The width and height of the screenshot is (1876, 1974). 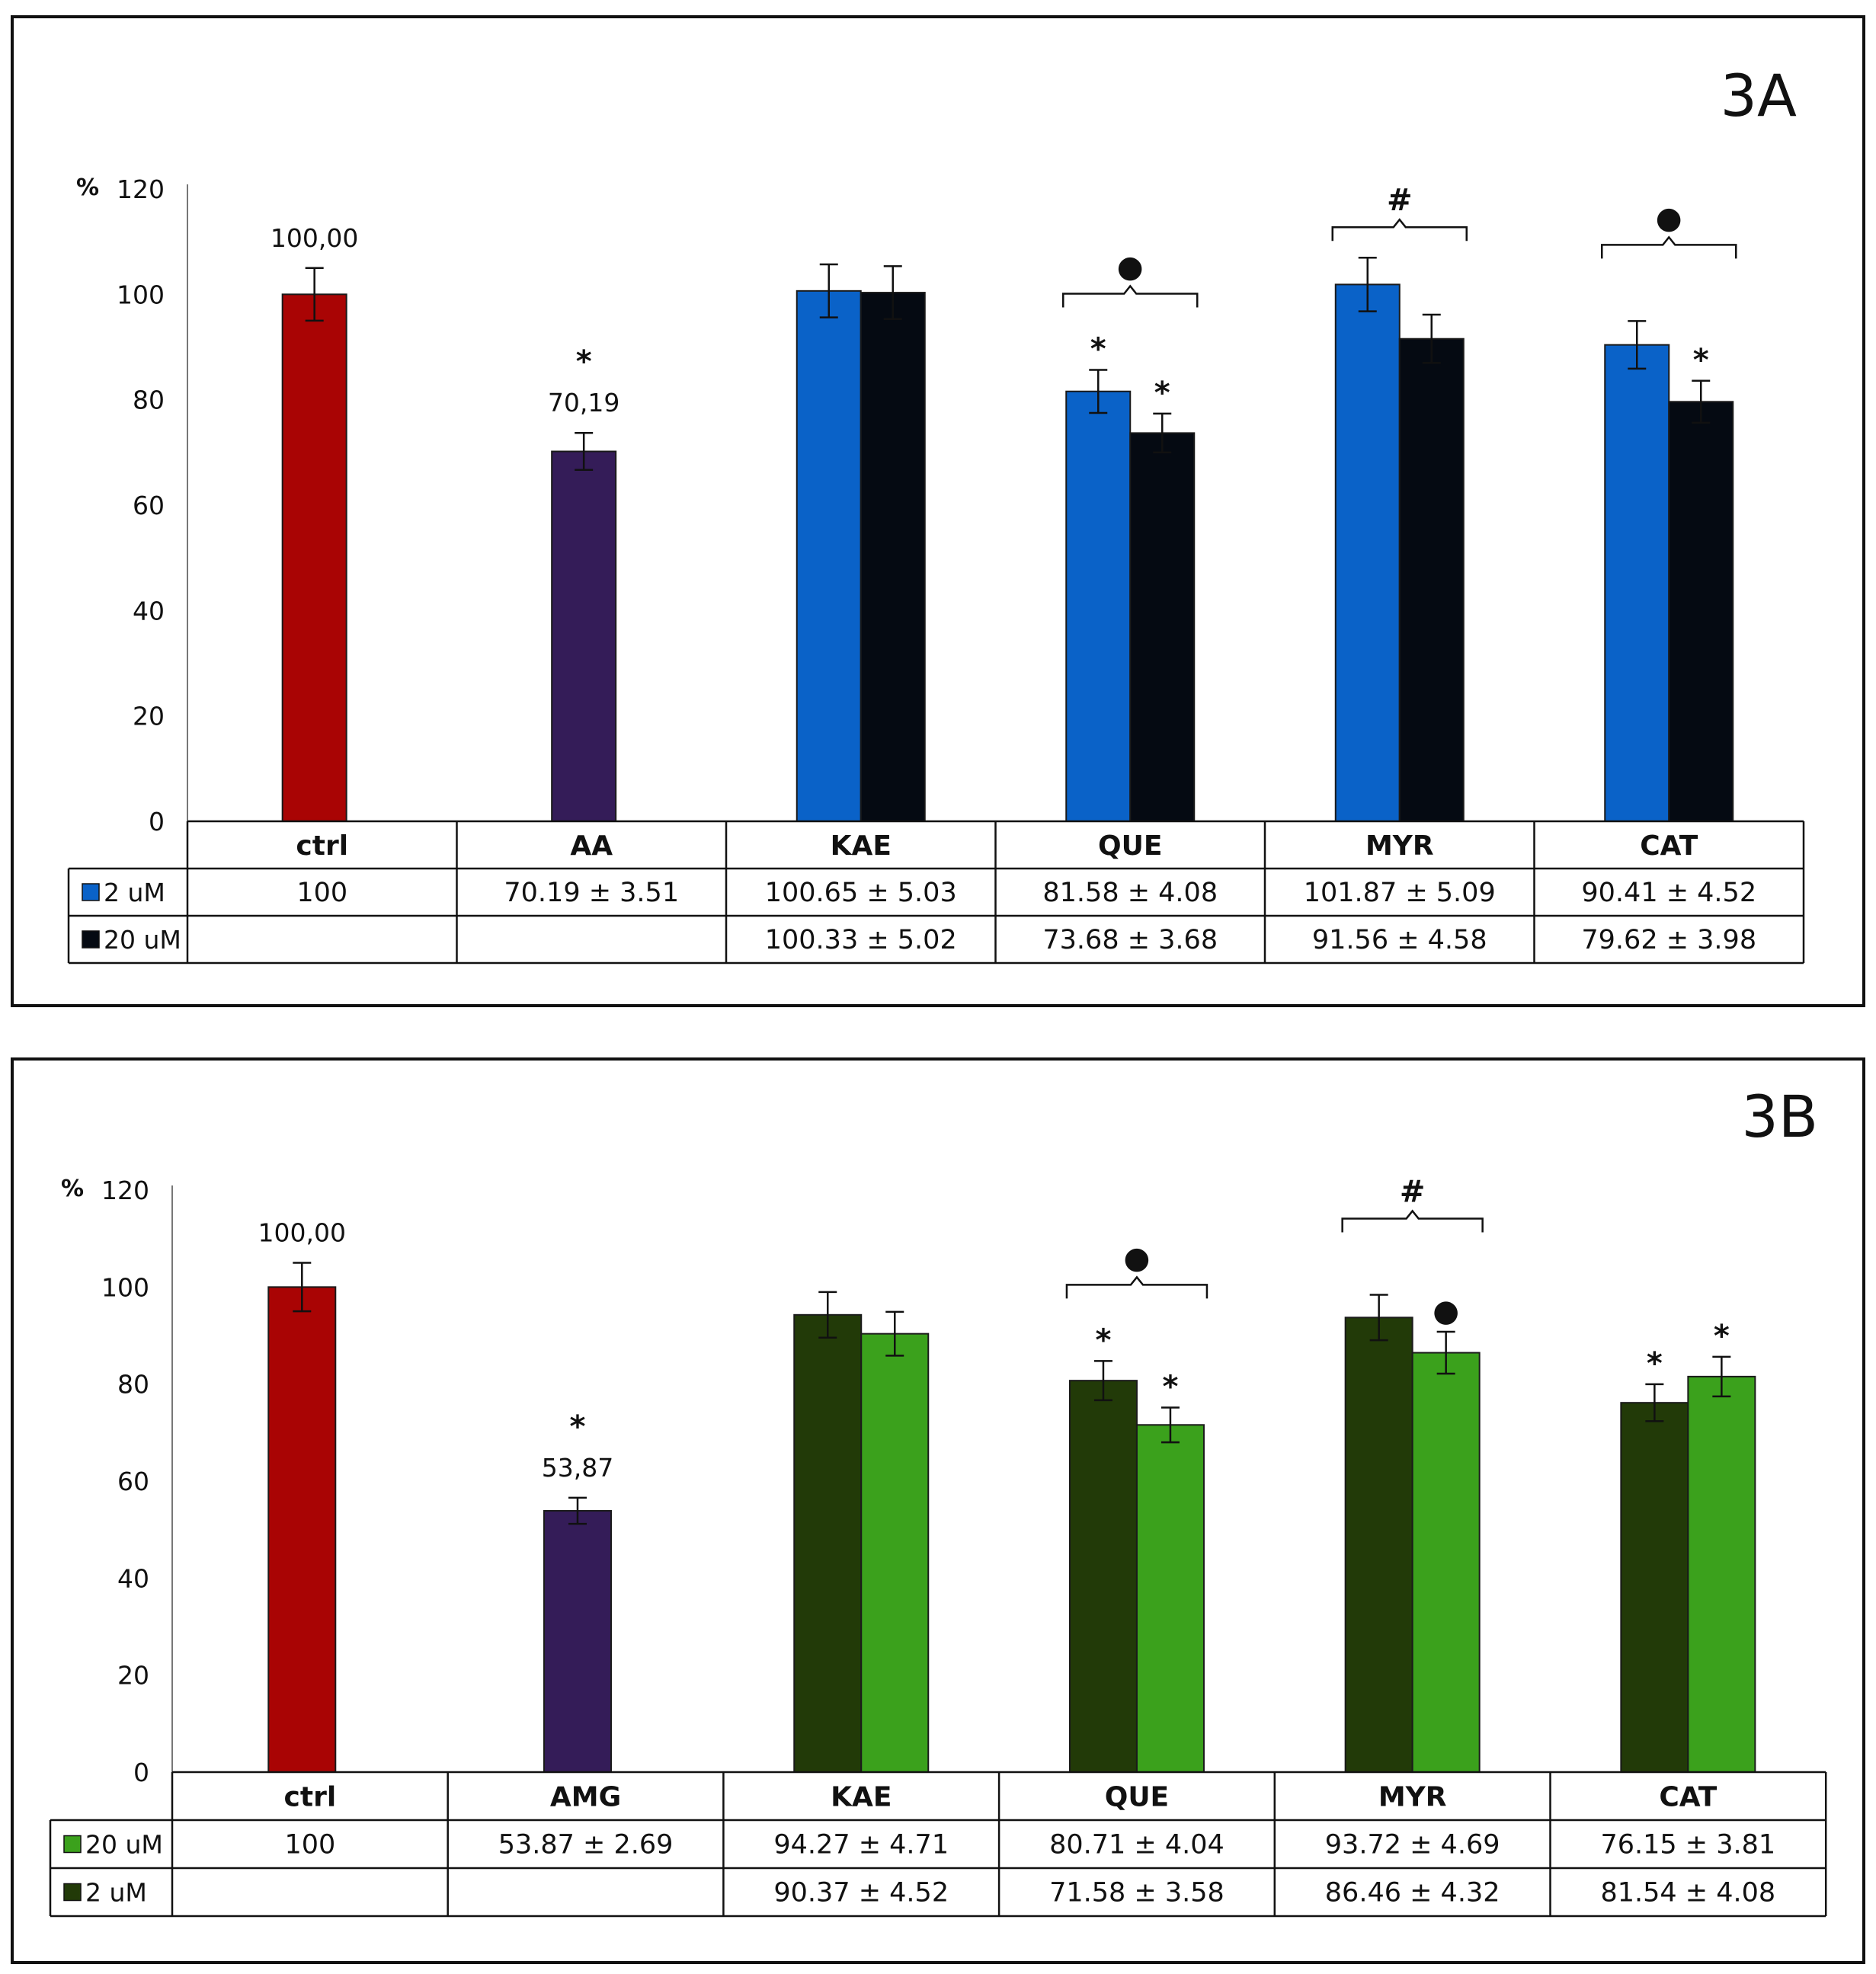 What do you see at coordinates (584, 636) in the screenshot?
I see `bar-aa-2um` at bounding box center [584, 636].